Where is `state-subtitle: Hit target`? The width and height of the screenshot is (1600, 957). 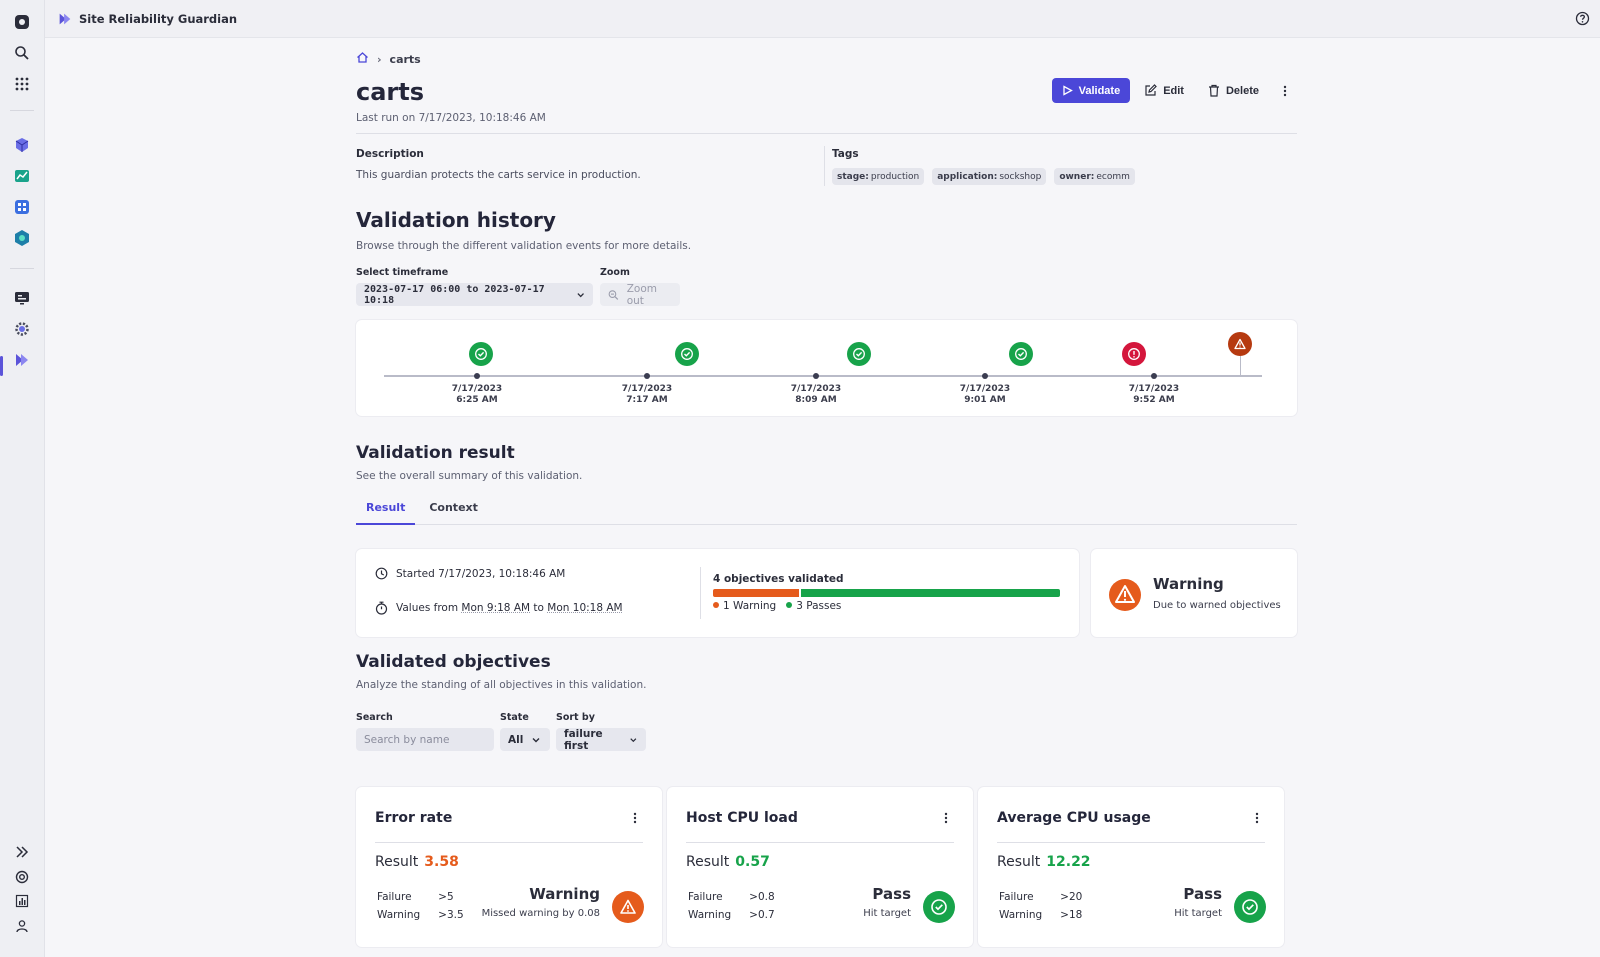 state-subtitle: Hit target is located at coordinates (1198, 913).